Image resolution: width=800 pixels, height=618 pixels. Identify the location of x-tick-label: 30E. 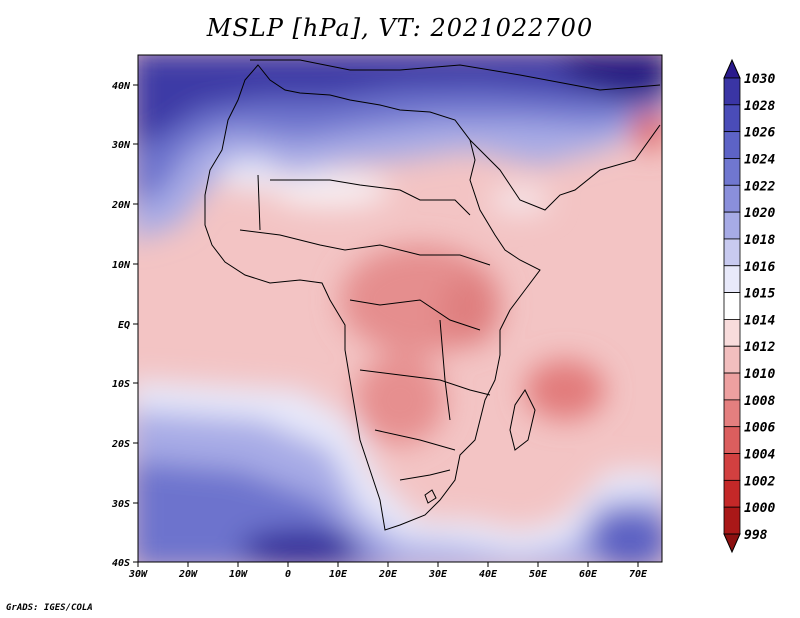
(438, 574).